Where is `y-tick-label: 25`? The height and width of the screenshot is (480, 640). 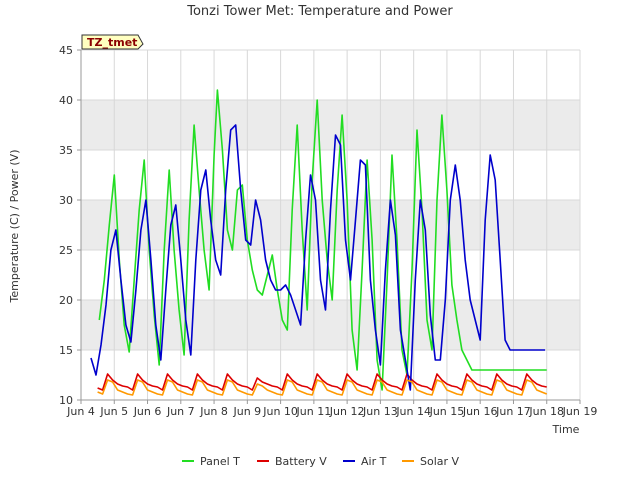
y-tick-label: 25 is located at coordinates (66, 250).